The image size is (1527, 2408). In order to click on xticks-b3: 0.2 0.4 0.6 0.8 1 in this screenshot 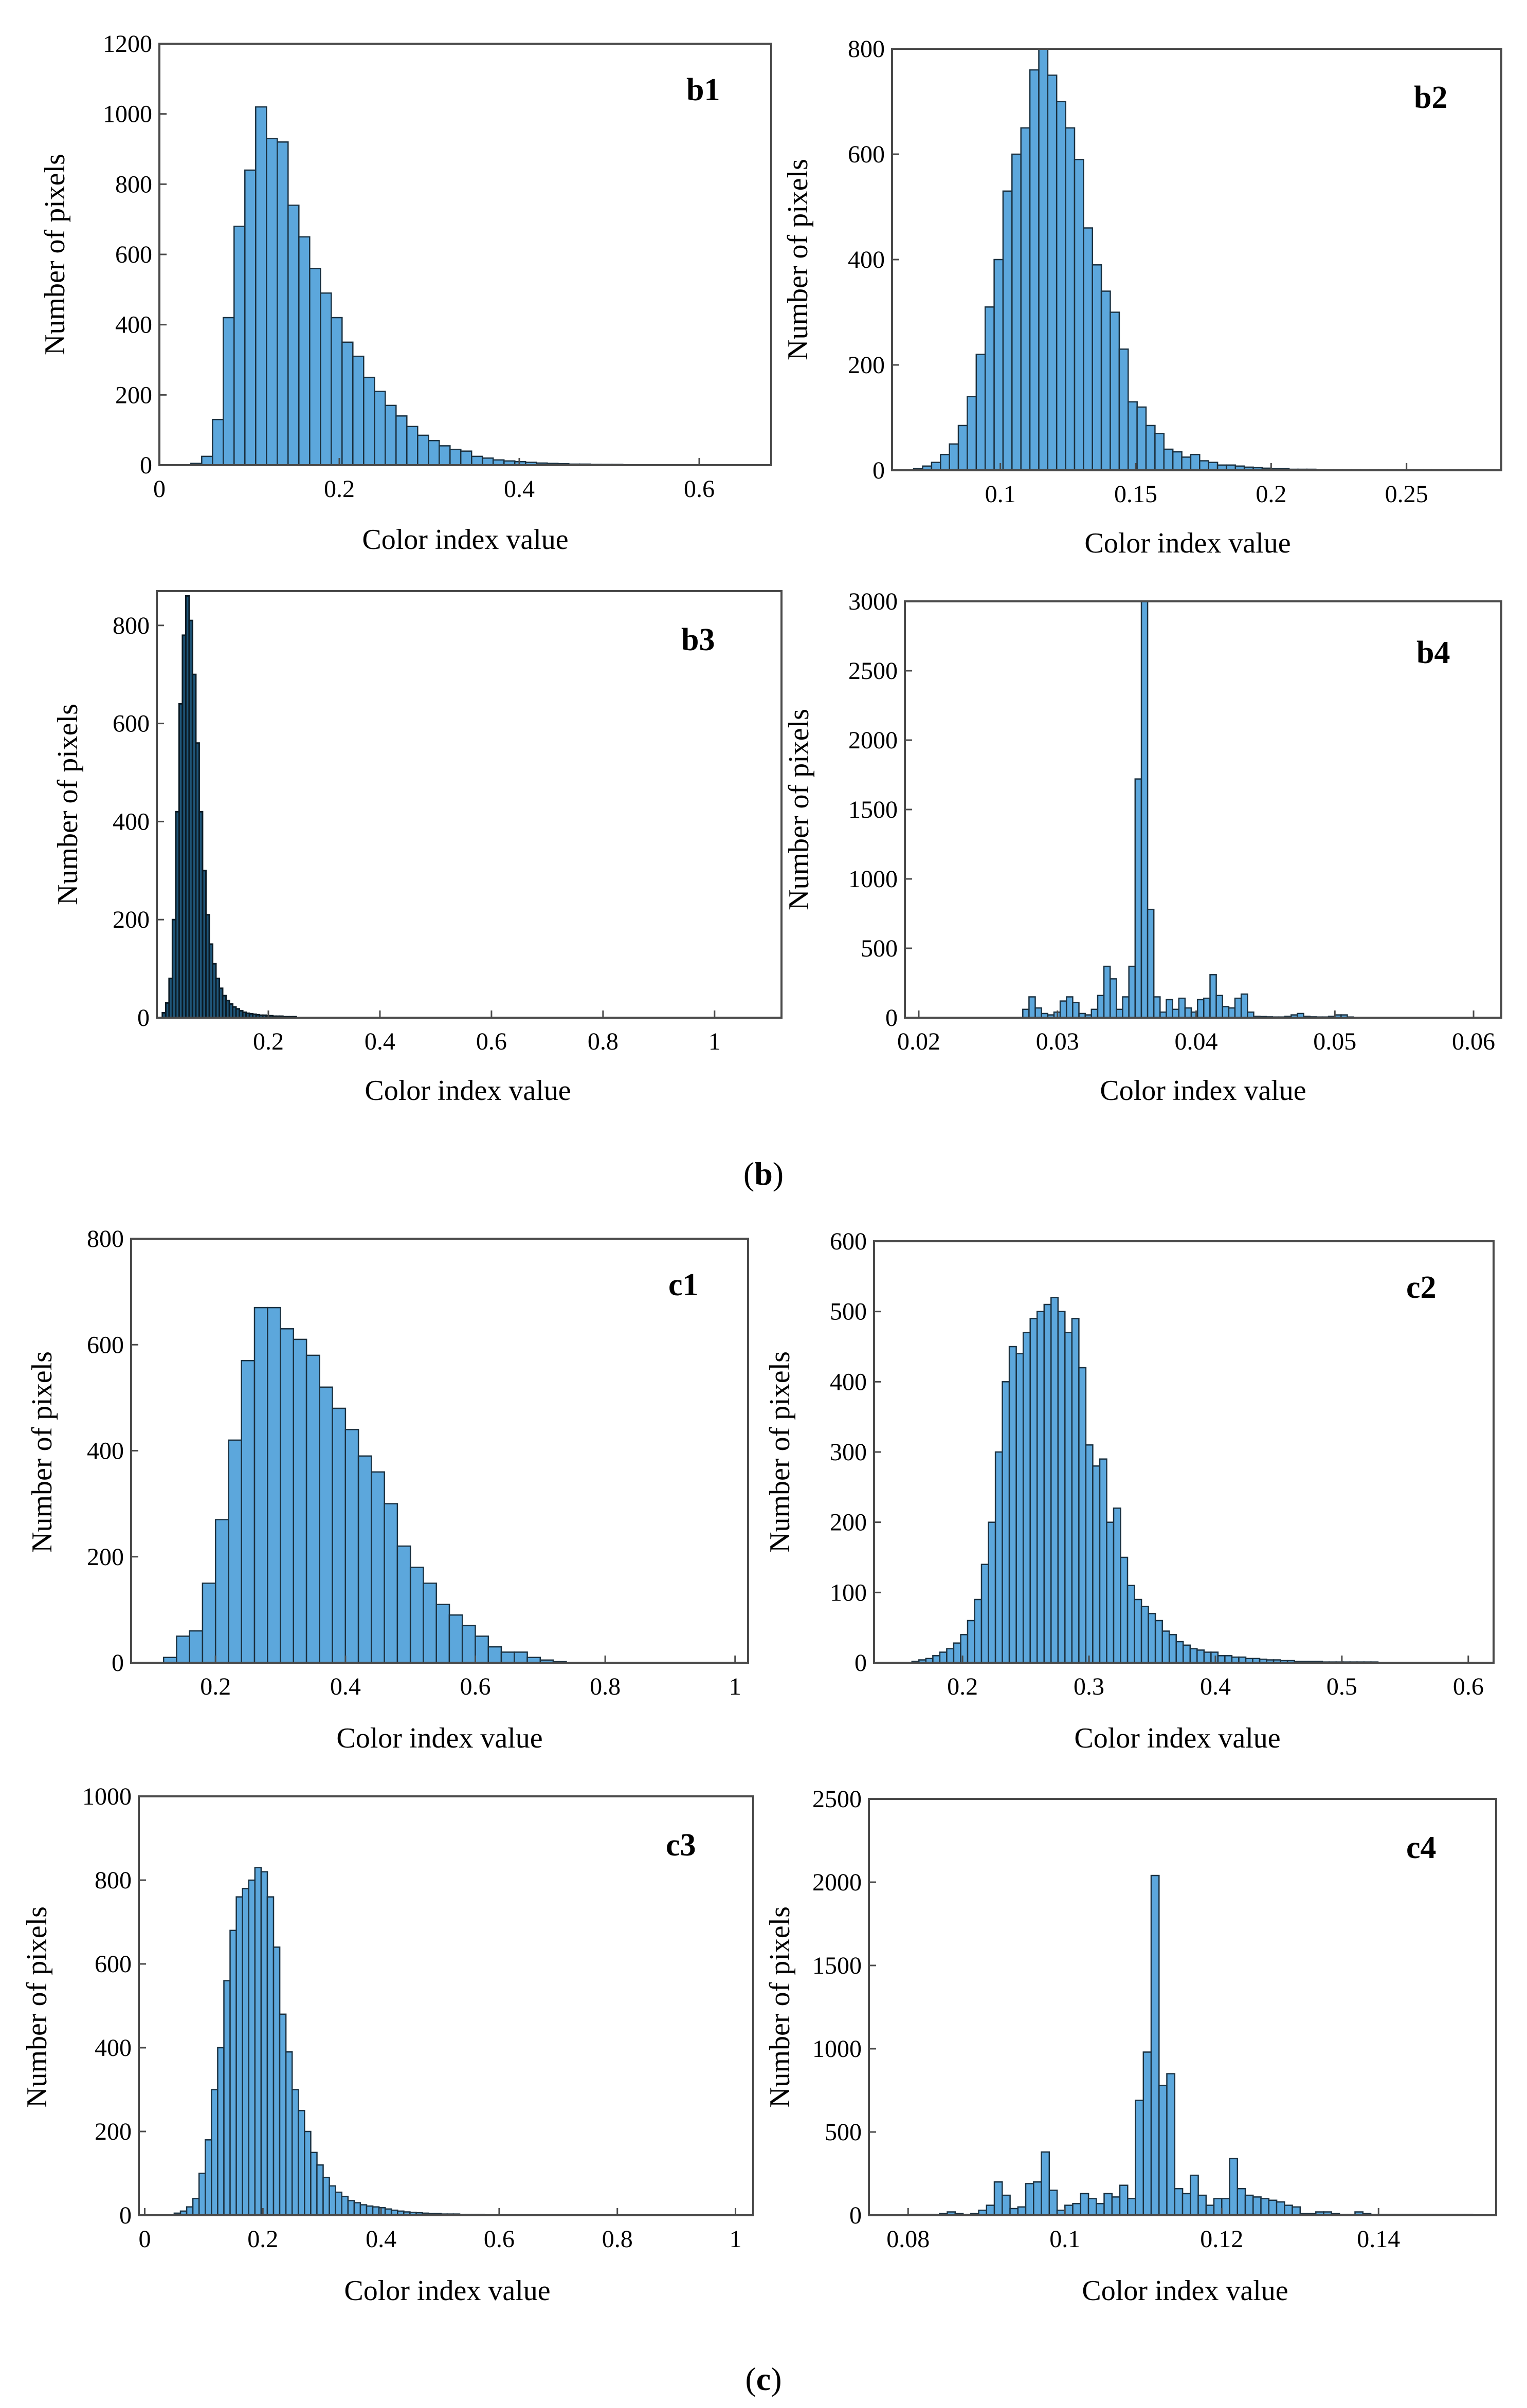, I will do `click(487, 1032)`.